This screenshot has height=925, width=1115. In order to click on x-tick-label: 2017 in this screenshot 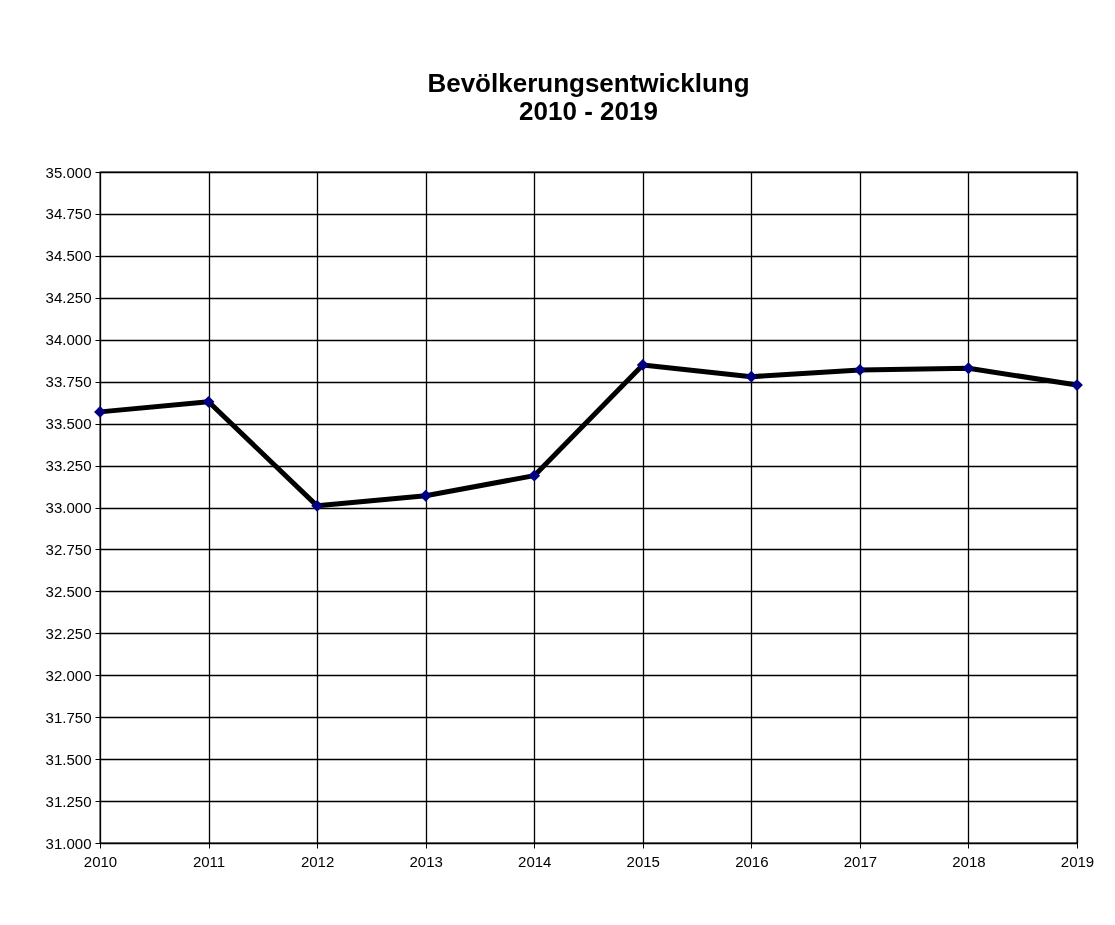, I will do `click(860, 861)`.